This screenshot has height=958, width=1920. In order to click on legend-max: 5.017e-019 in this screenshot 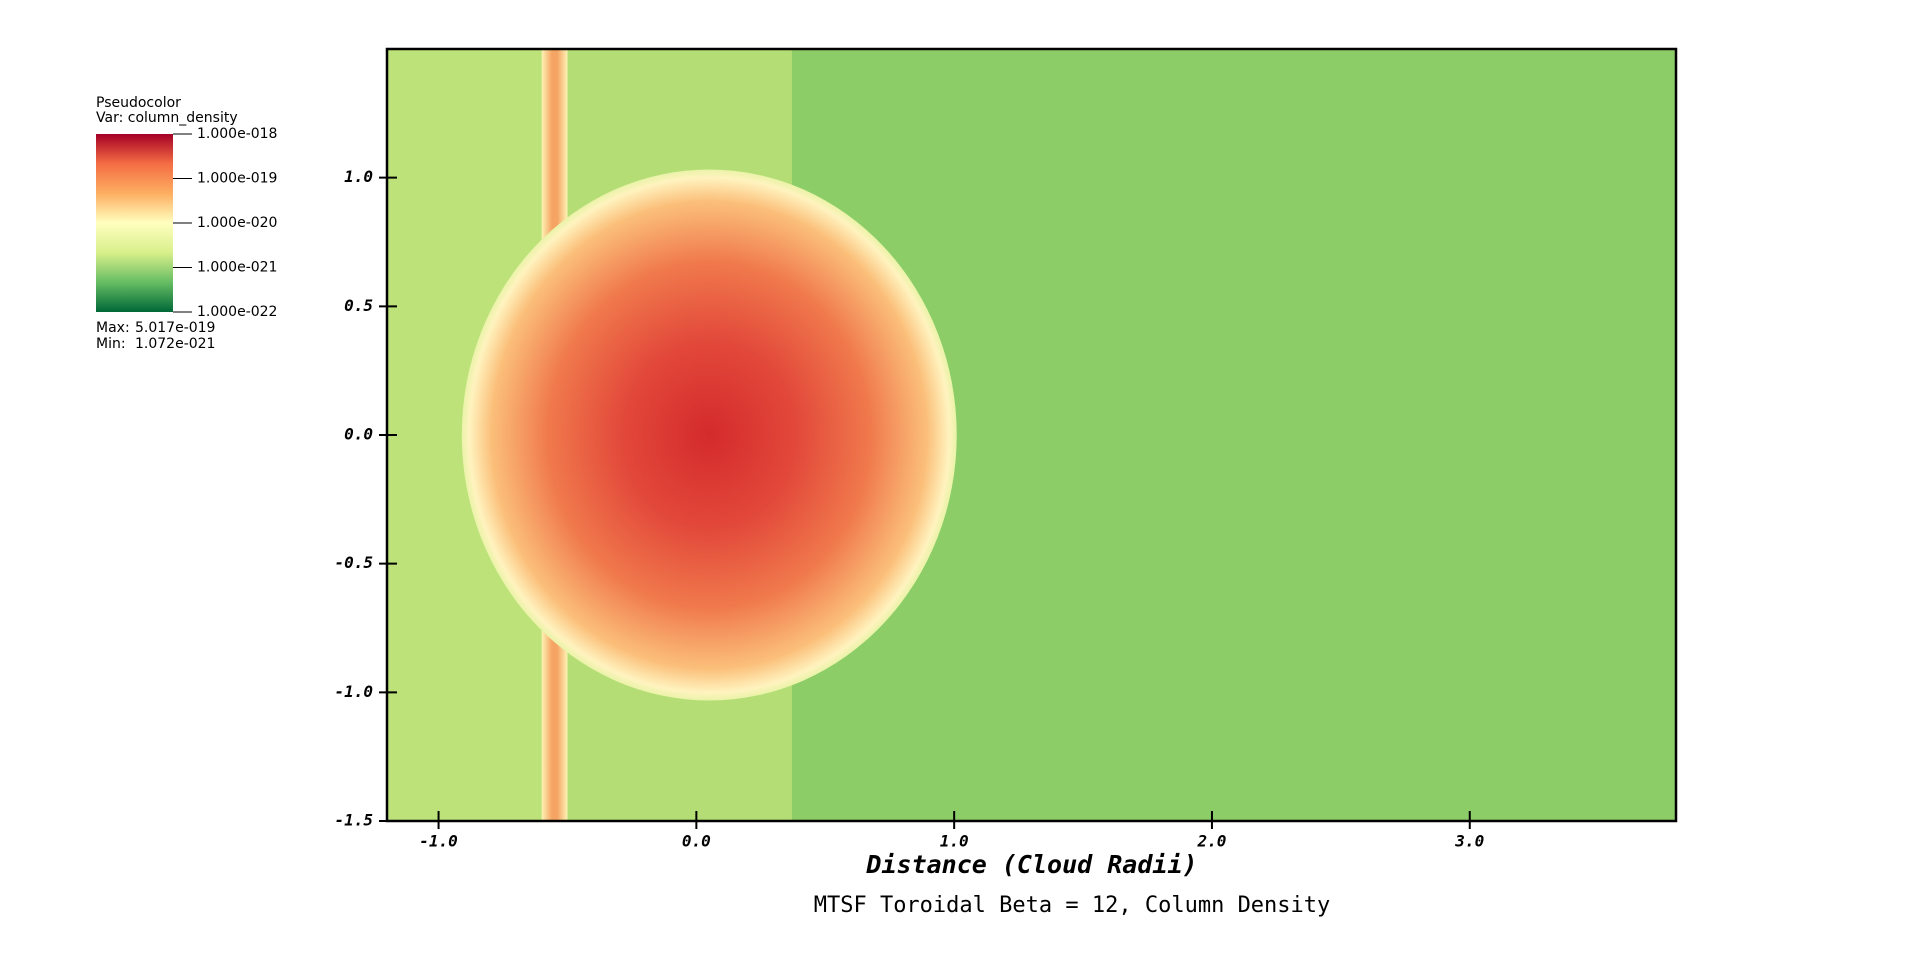, I will do `click(175, 328)`.